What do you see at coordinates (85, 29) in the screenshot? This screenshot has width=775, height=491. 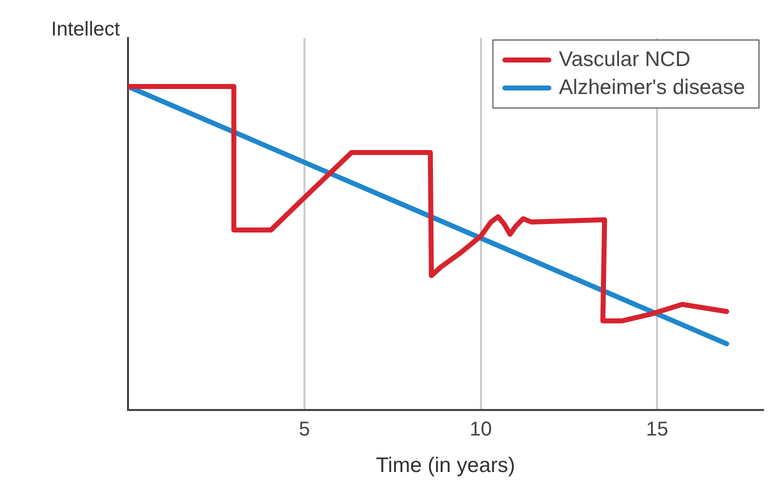 I see `y-axis-title: Intellect` at bounding box center [85, 29].